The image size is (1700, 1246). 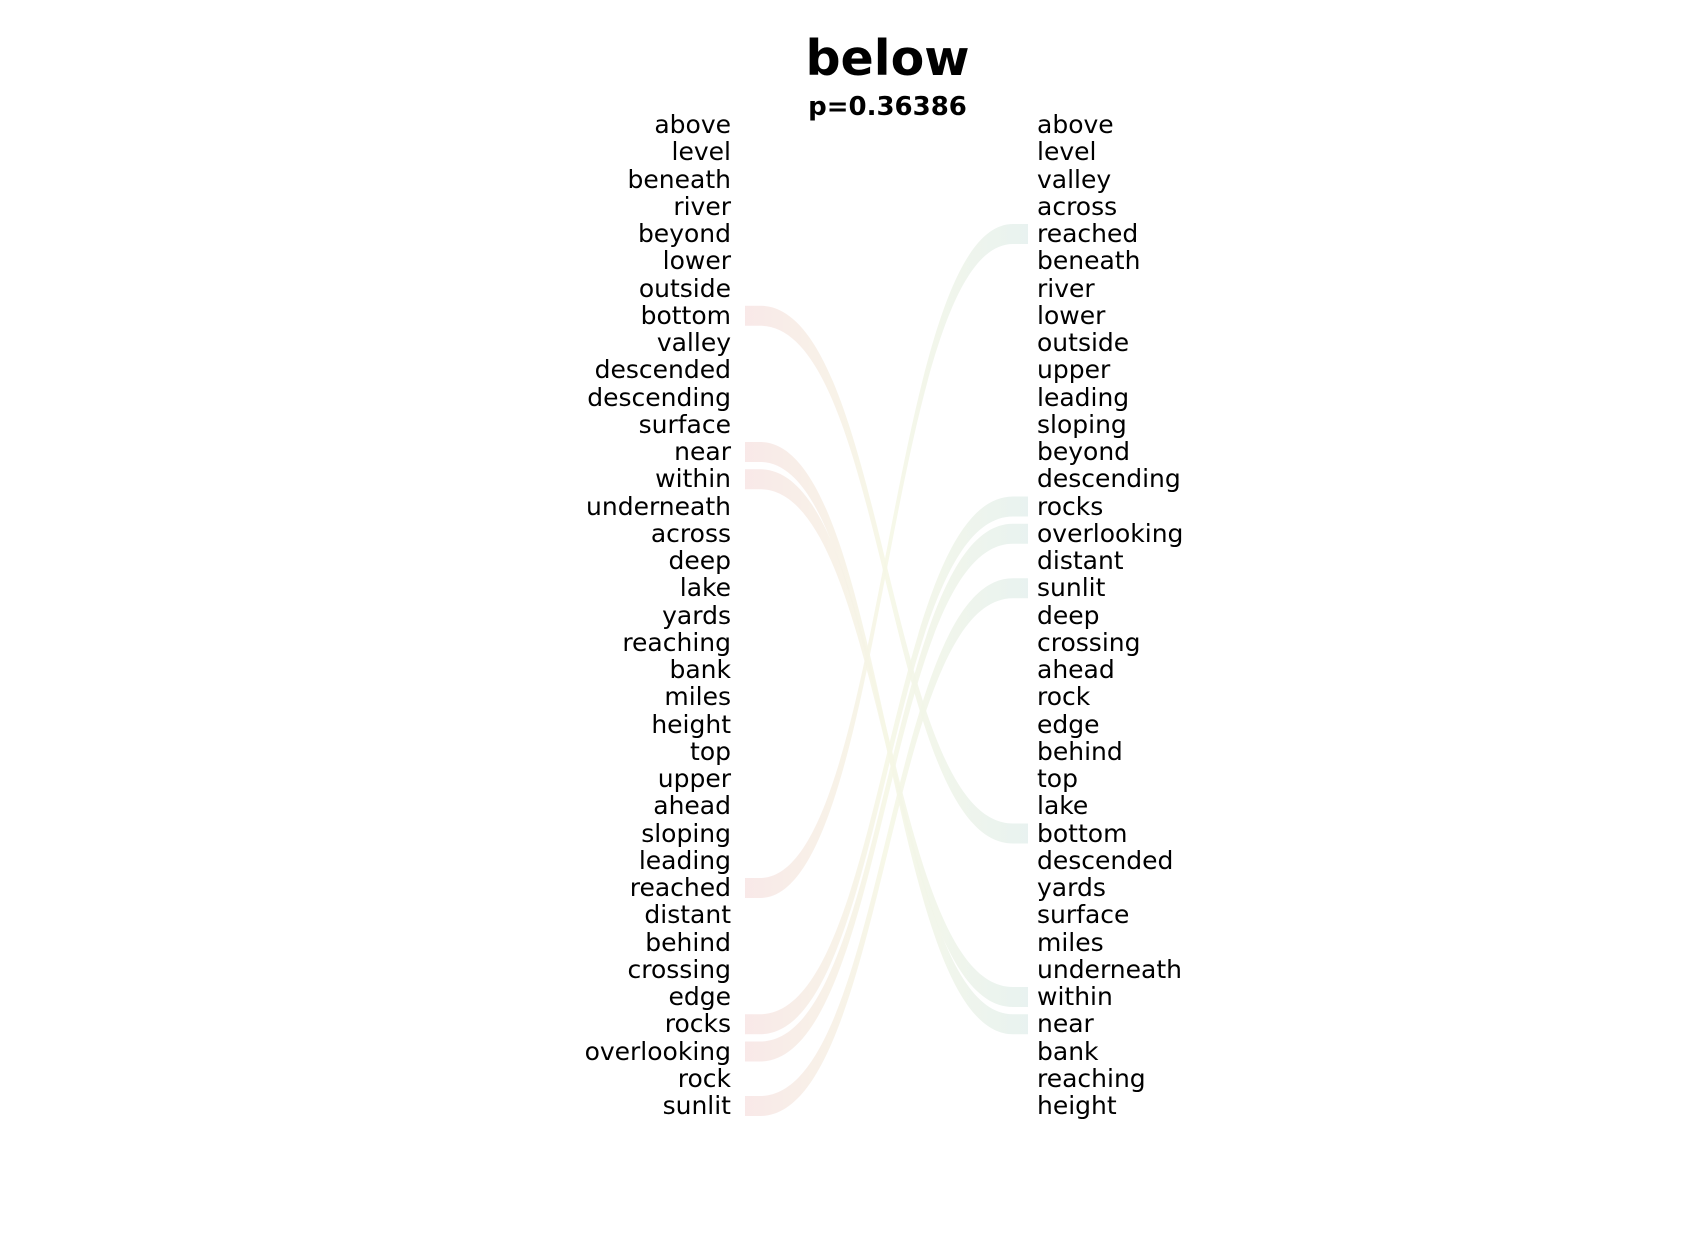 I want to click on right-word: ahead, so click(x=1076, y=669).